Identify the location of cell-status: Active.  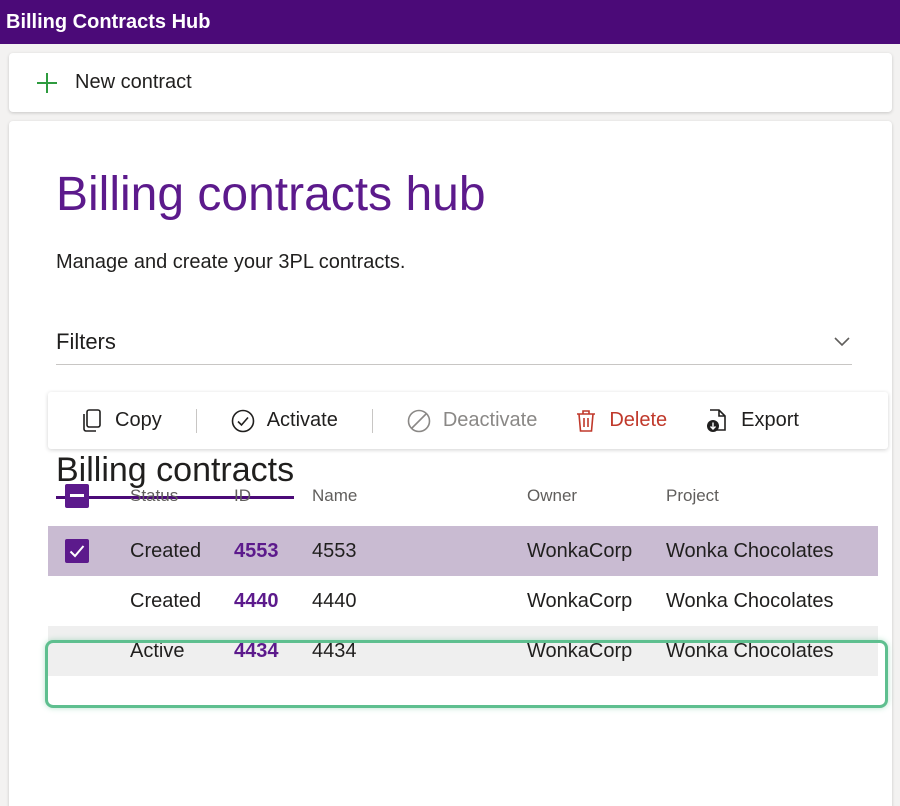
(157, 650).